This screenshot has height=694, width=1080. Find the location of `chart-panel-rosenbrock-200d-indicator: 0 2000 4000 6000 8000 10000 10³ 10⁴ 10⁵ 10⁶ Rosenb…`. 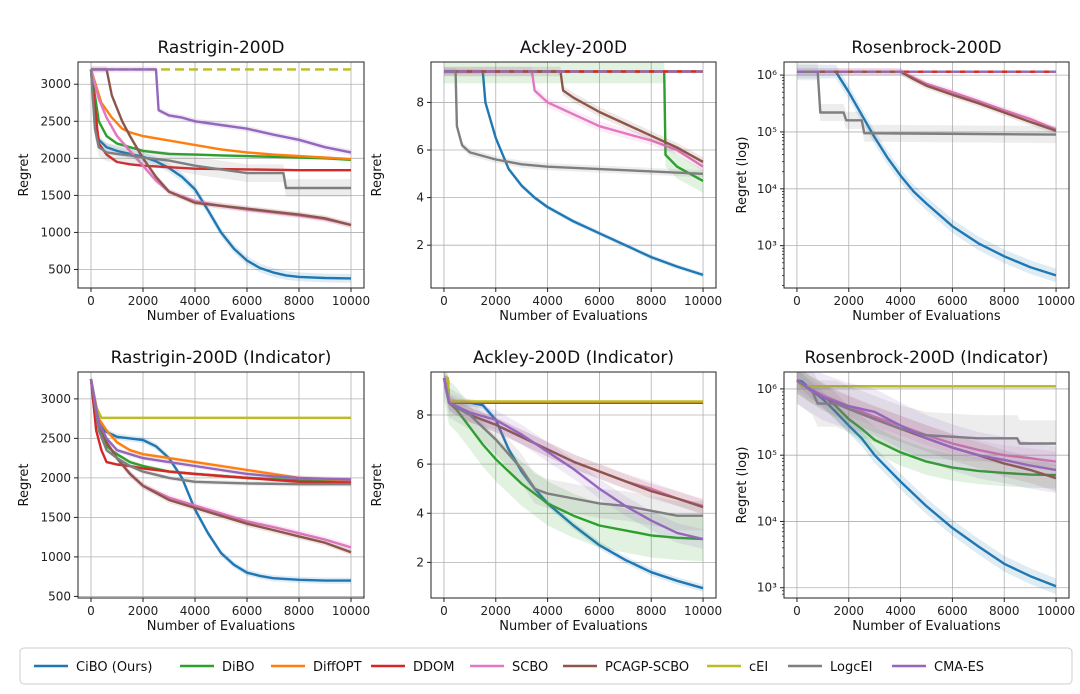

chart-panel-rosenbrock-200d-indicator: 0 2000 4000 6000 8000 10000 10³ 10⁴ 10⁵ 10⁶ Rosenb… is located at coordinates (905, 491).